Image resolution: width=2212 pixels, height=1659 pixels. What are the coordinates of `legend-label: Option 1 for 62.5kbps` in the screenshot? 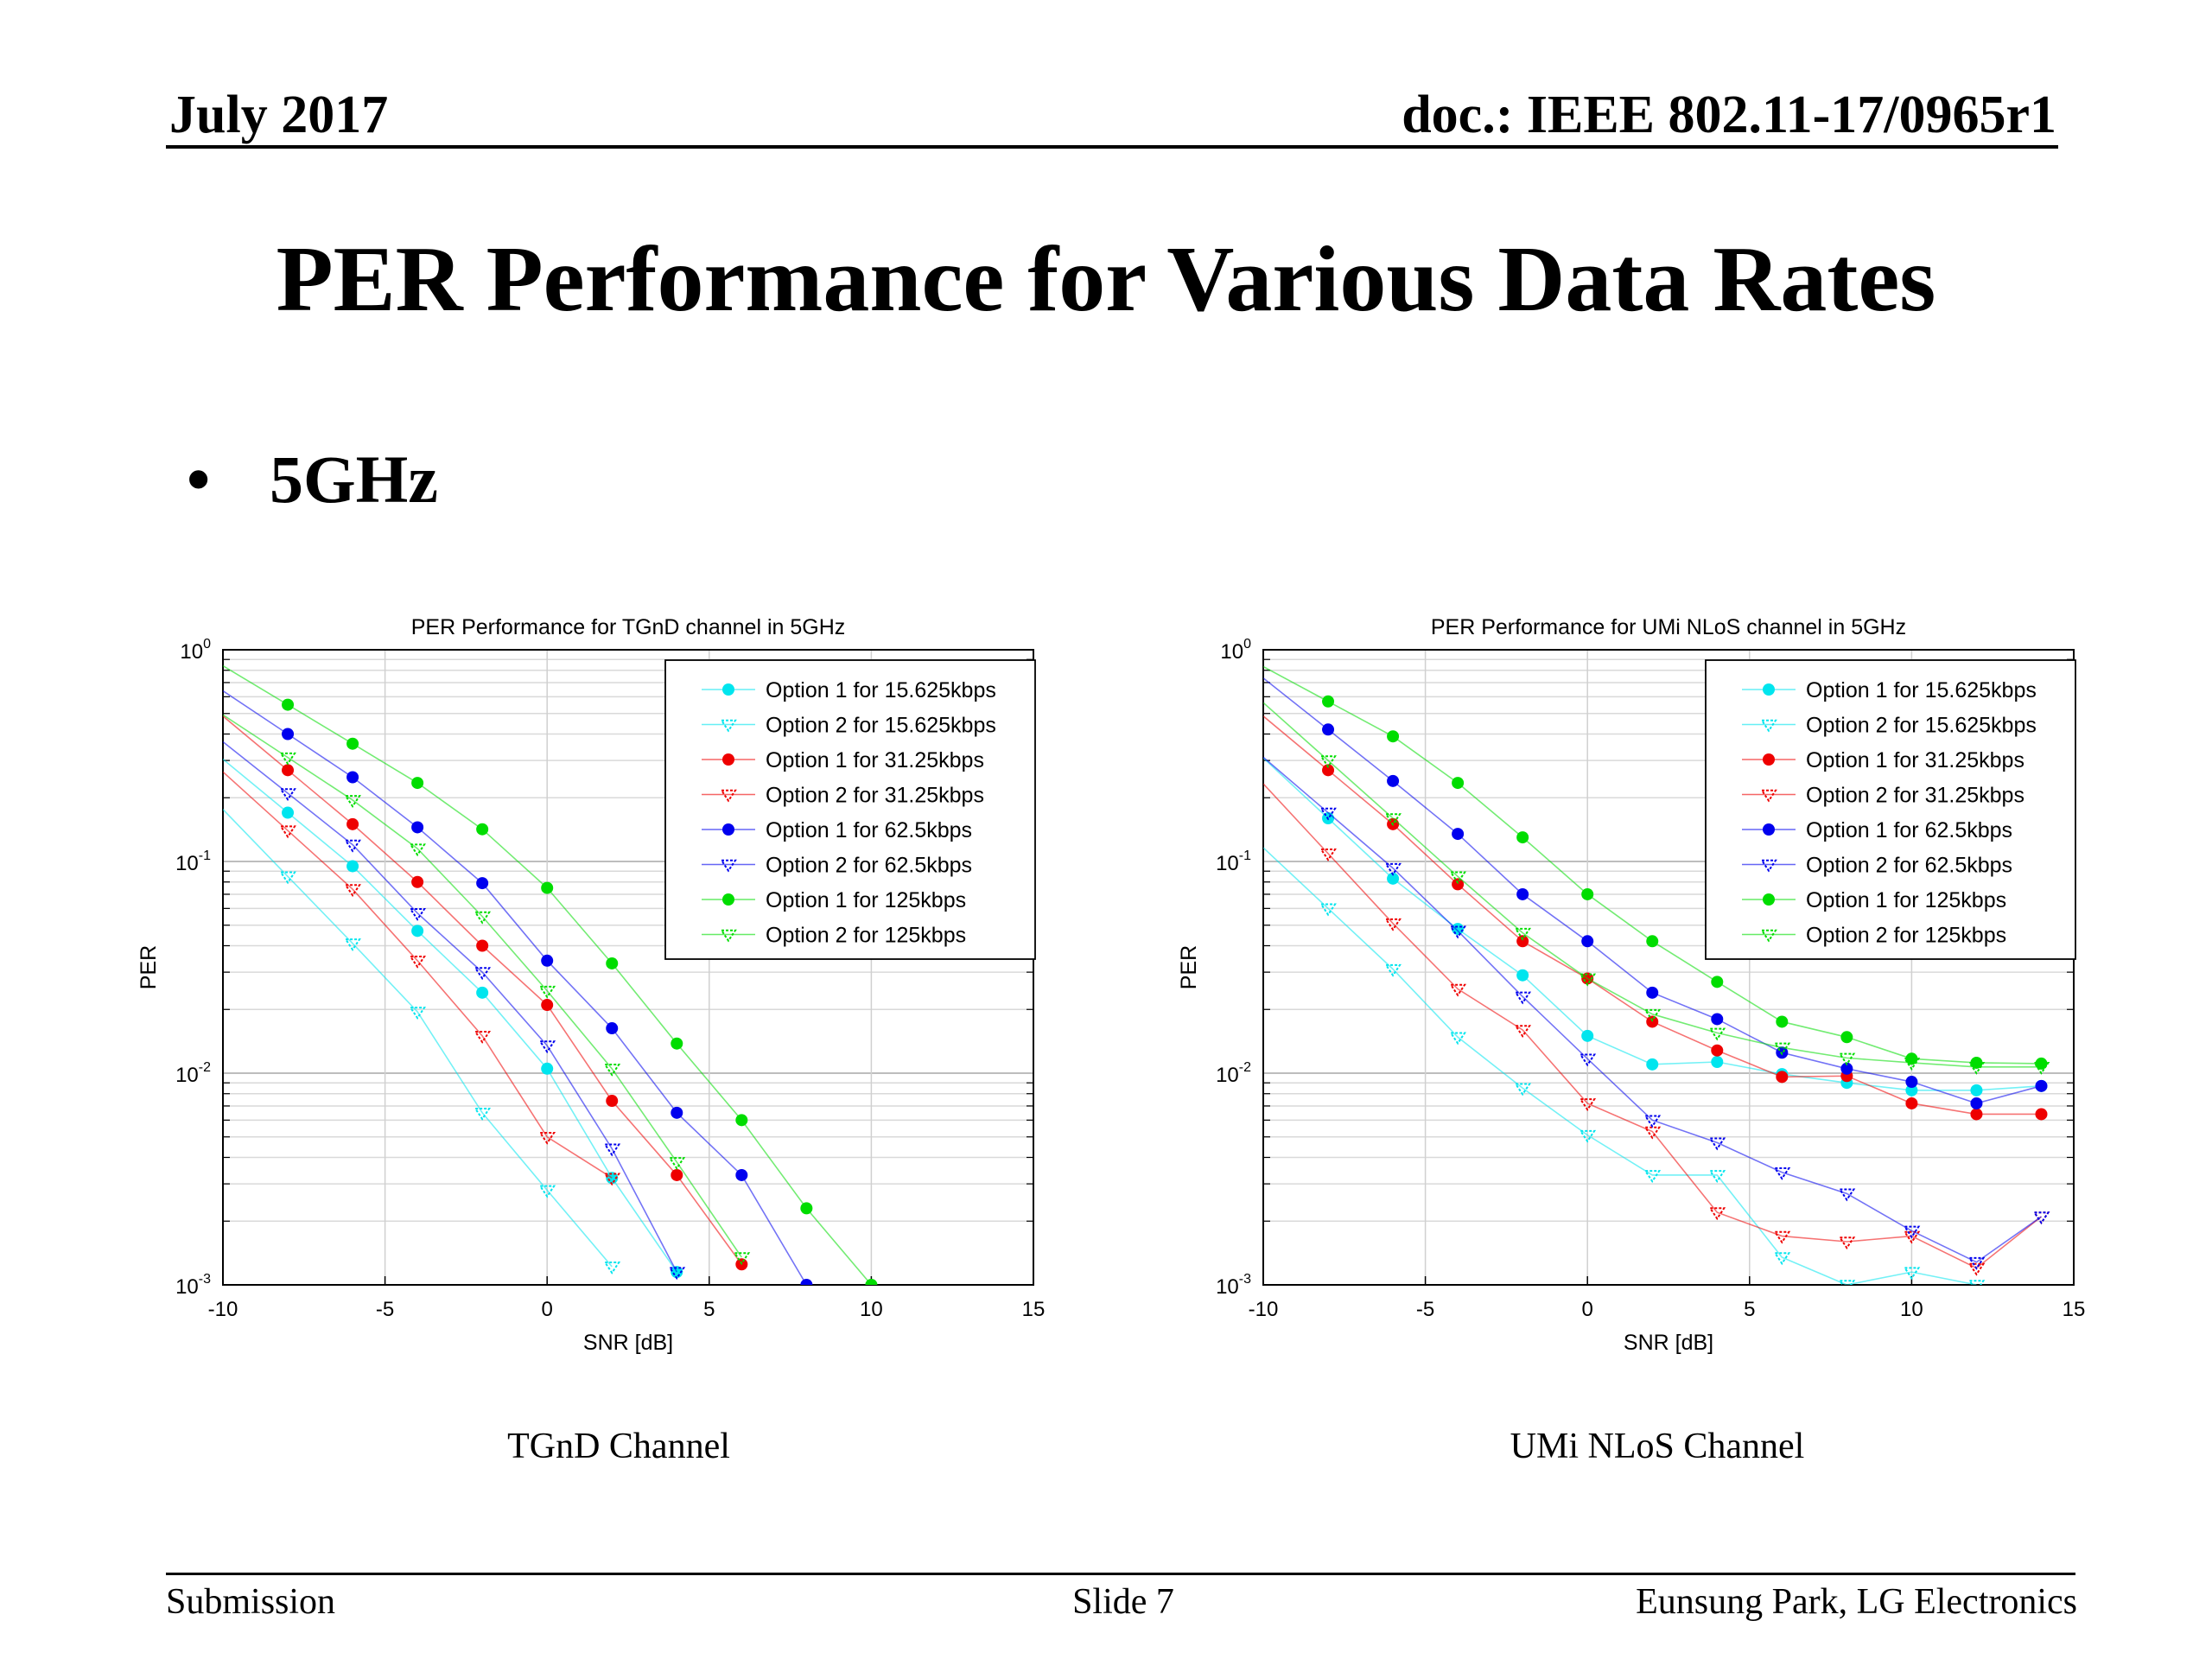 It's located at (1909, 830).